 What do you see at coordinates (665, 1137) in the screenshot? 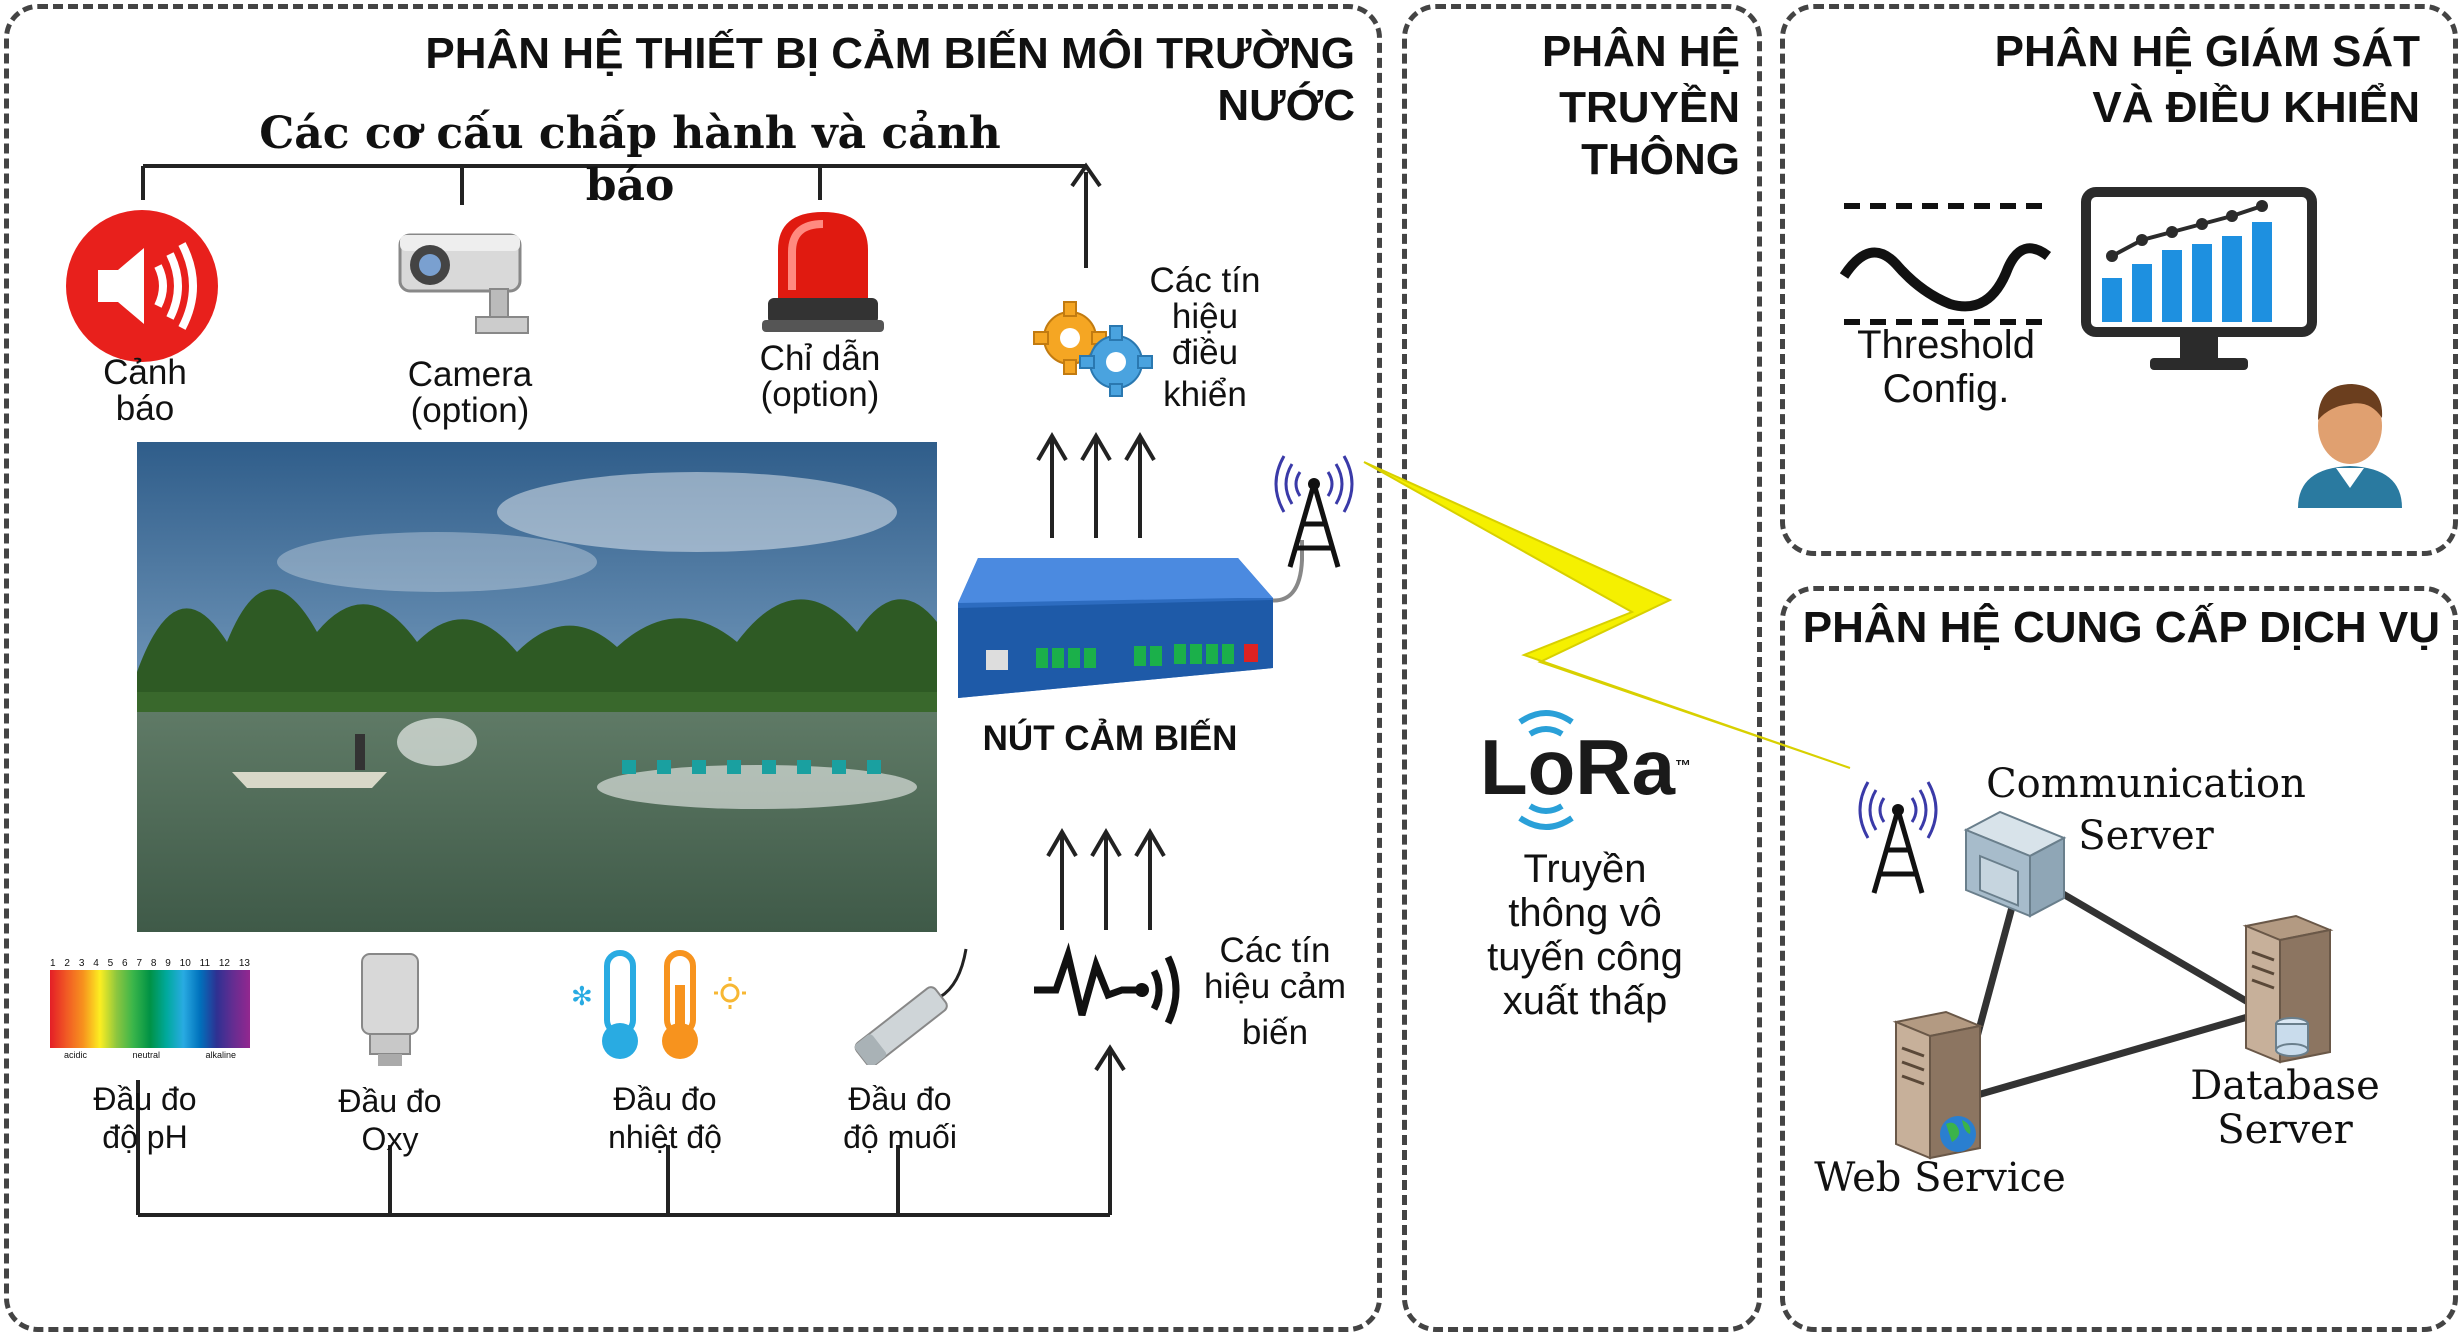
I see `temperature-probe-label-2: nhiệt độ` at bounding box center [665, 1137].